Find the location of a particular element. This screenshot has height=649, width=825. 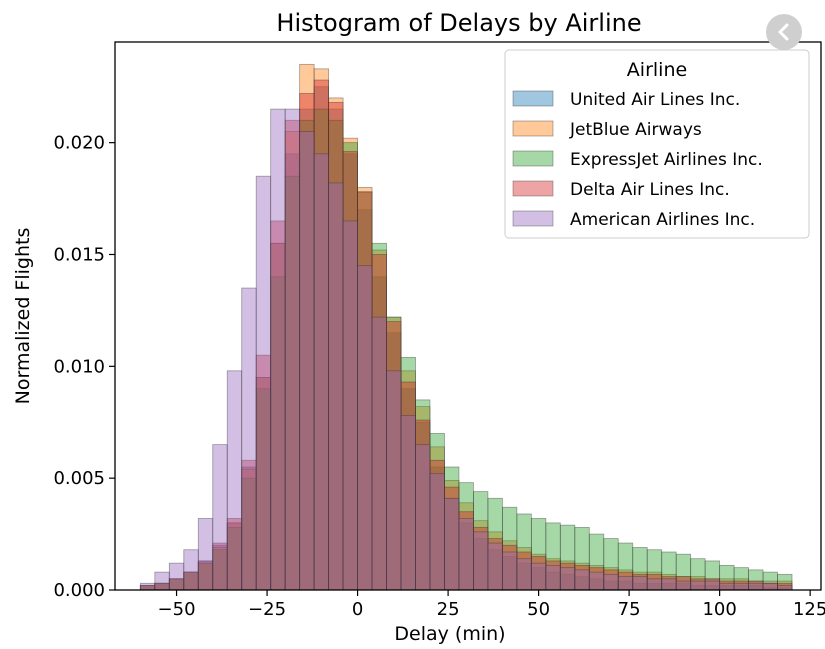

legend-entry-label: United Air Lines Inc. is located at coordinates (655, 100).